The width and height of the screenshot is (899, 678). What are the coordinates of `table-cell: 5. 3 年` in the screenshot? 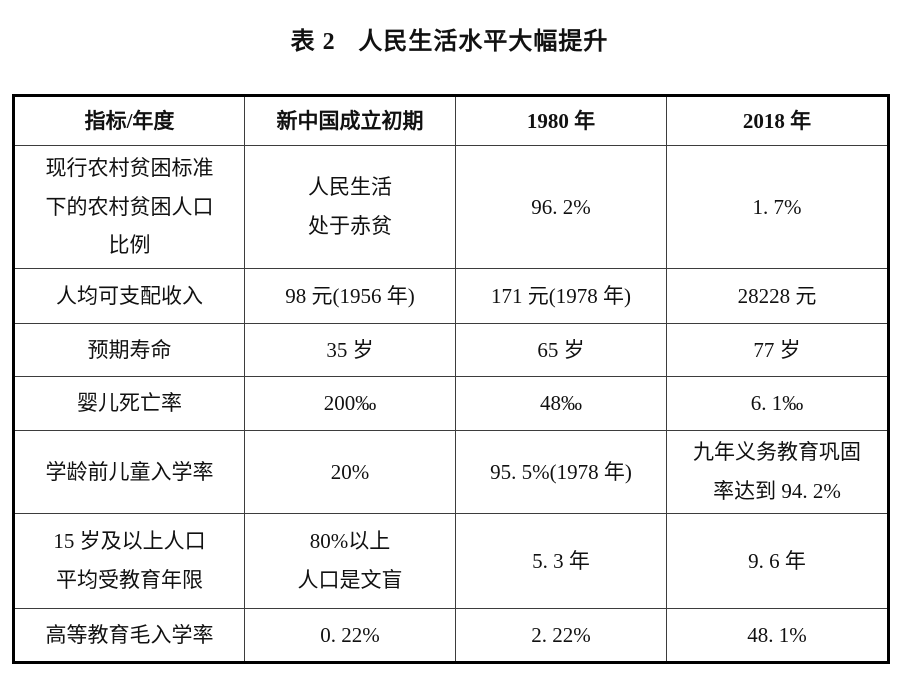 It's located at (561, 561).